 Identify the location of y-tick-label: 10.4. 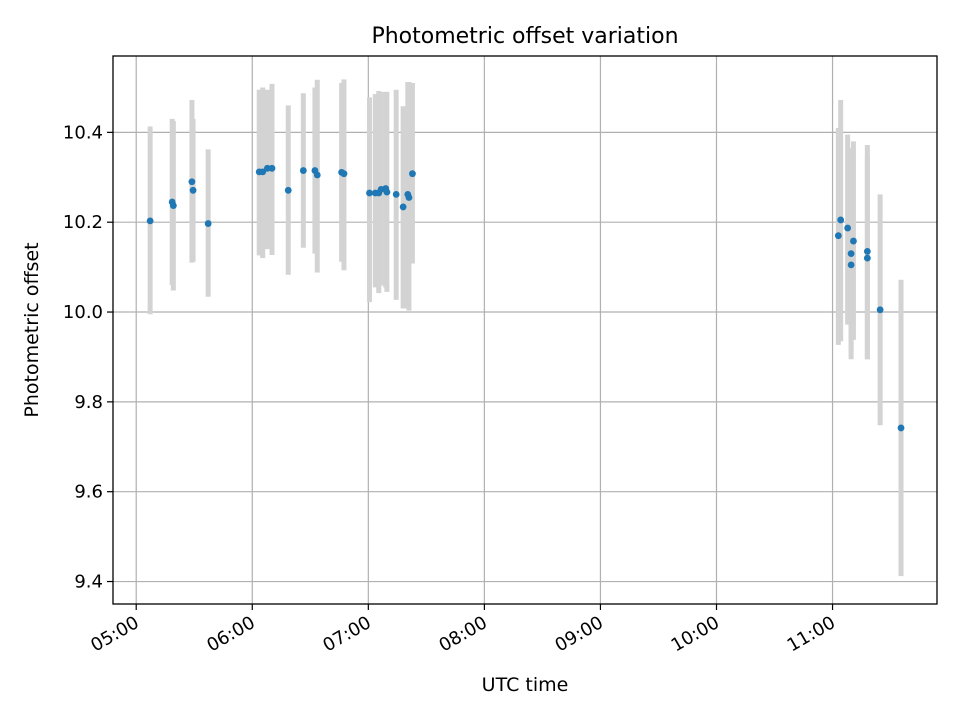
(83, 132).